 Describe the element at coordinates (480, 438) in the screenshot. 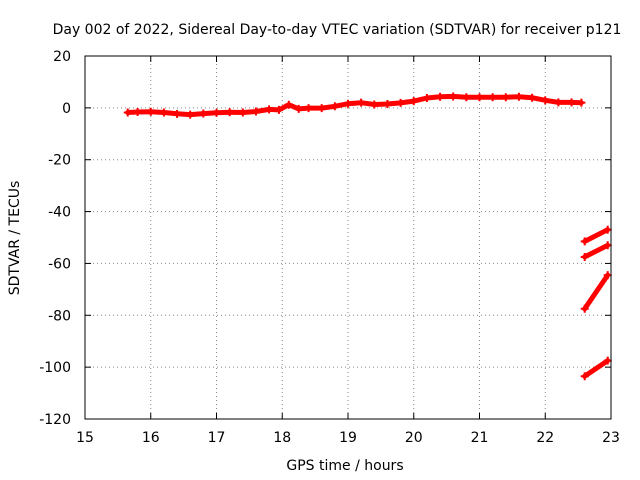

I see `x-tick-label: 21` at that location.